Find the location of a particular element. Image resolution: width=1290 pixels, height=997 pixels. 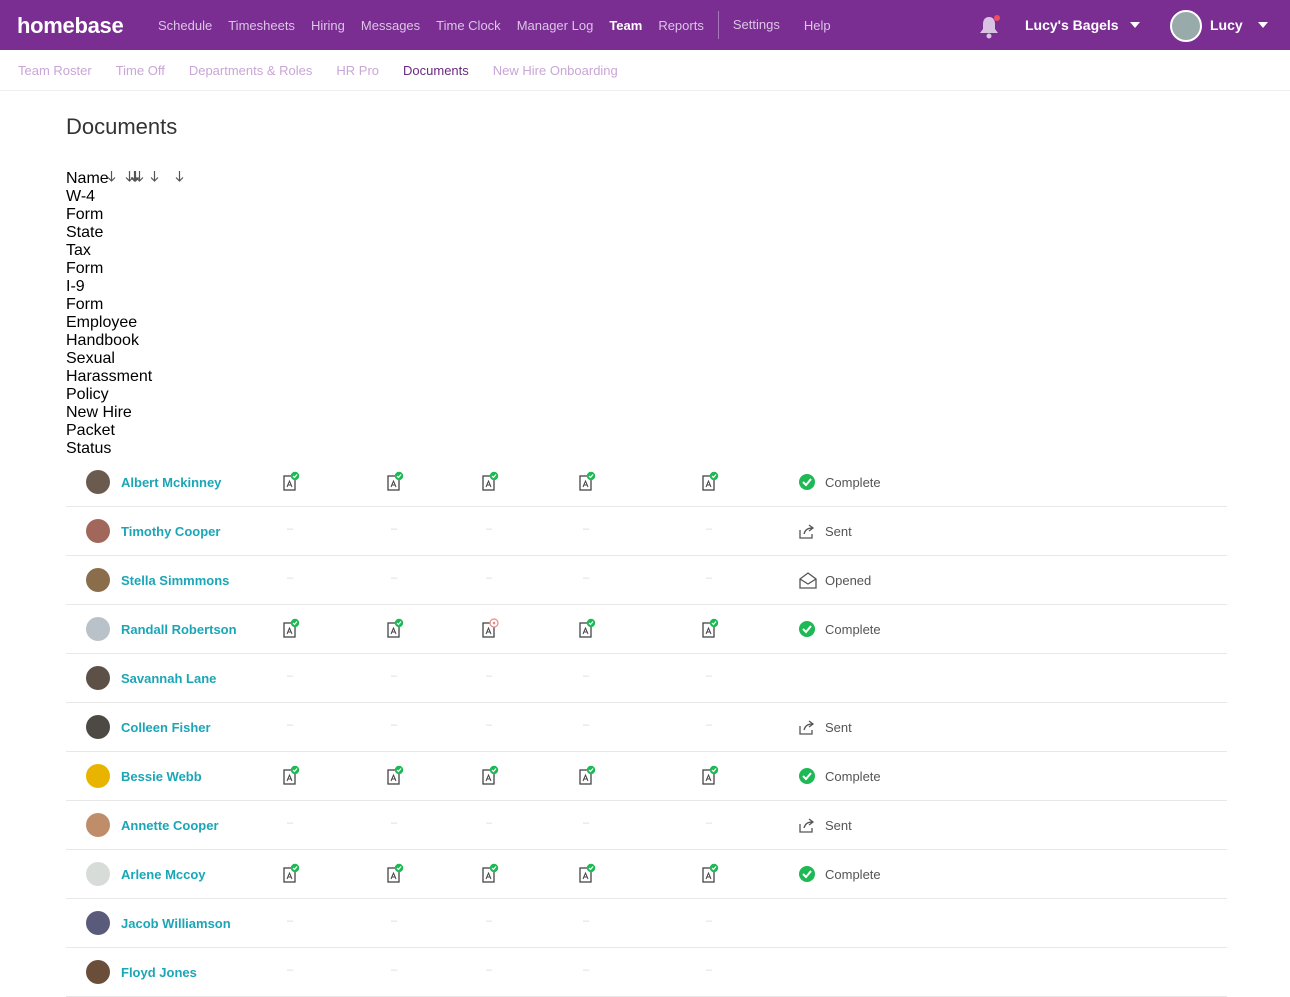

subnav-item: Departments & Roles is located at coordinates (250, 70).